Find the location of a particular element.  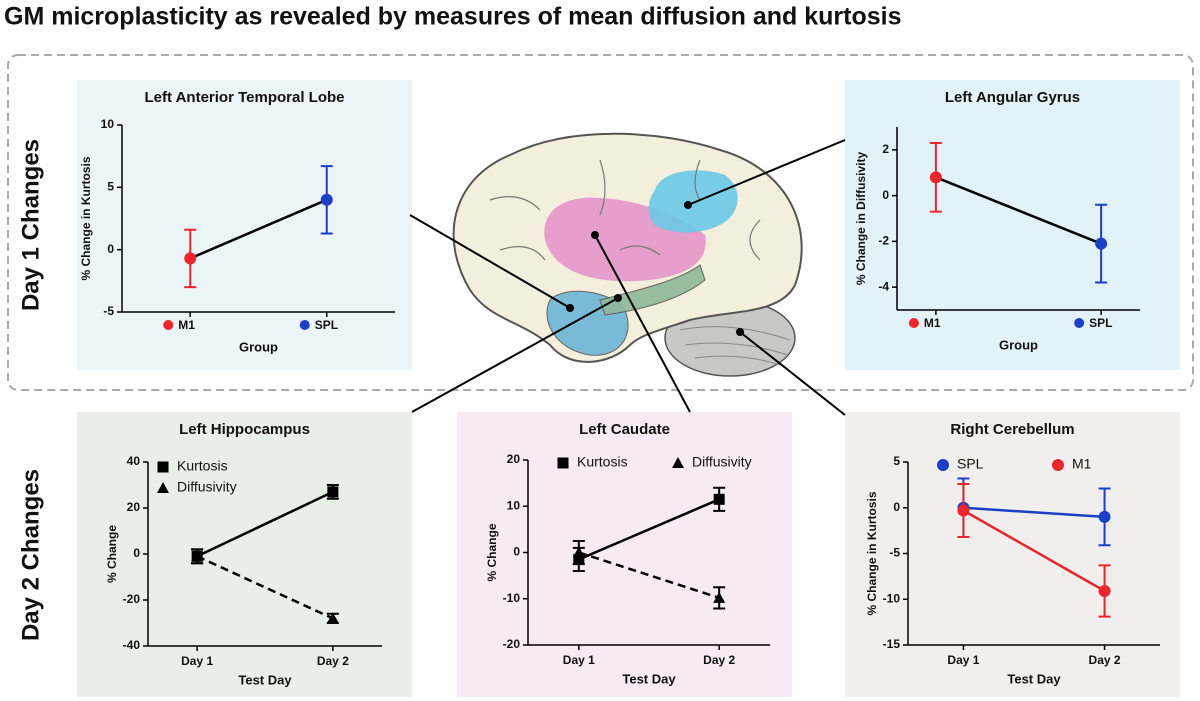

y-tick-label: -15 is located at coordinates (892, 644).